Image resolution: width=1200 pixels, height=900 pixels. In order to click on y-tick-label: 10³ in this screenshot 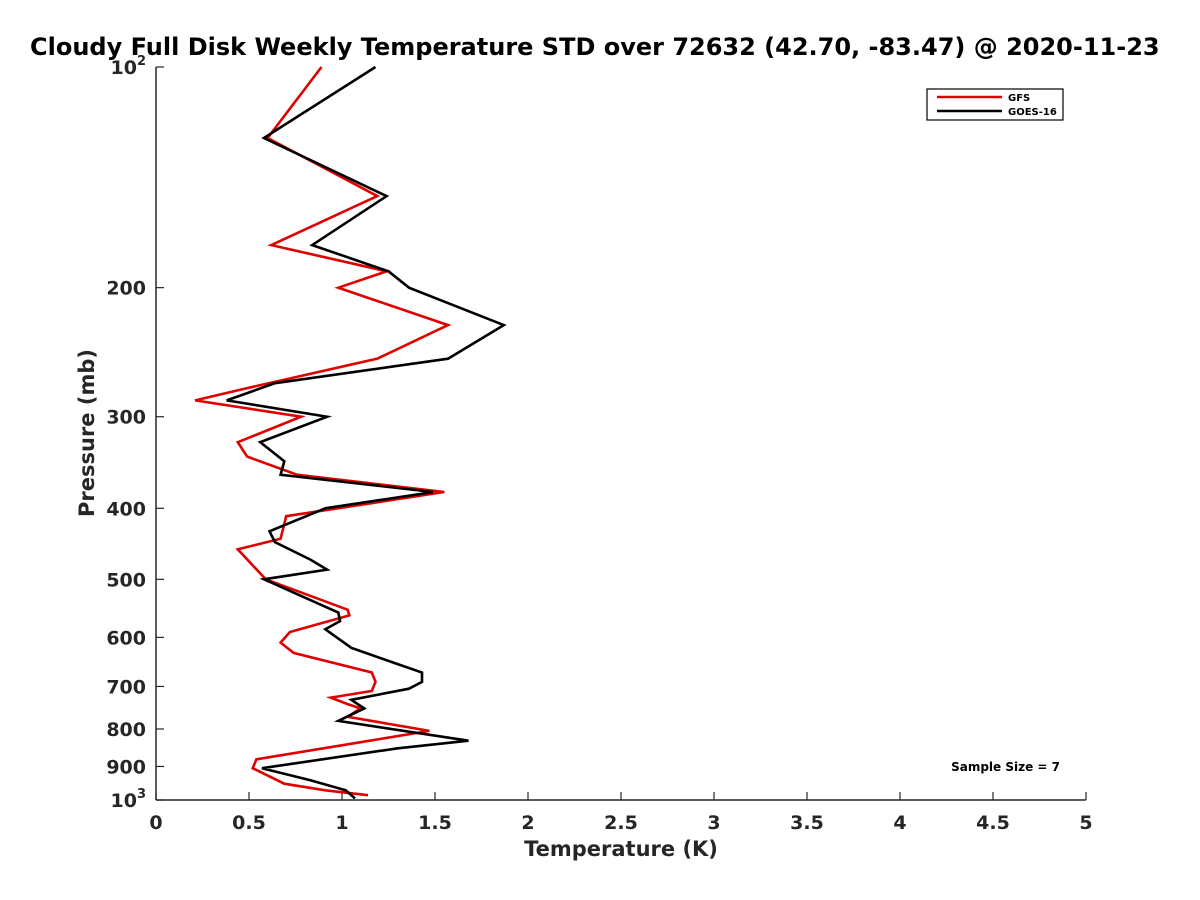, I will do `click(129, 799)`.